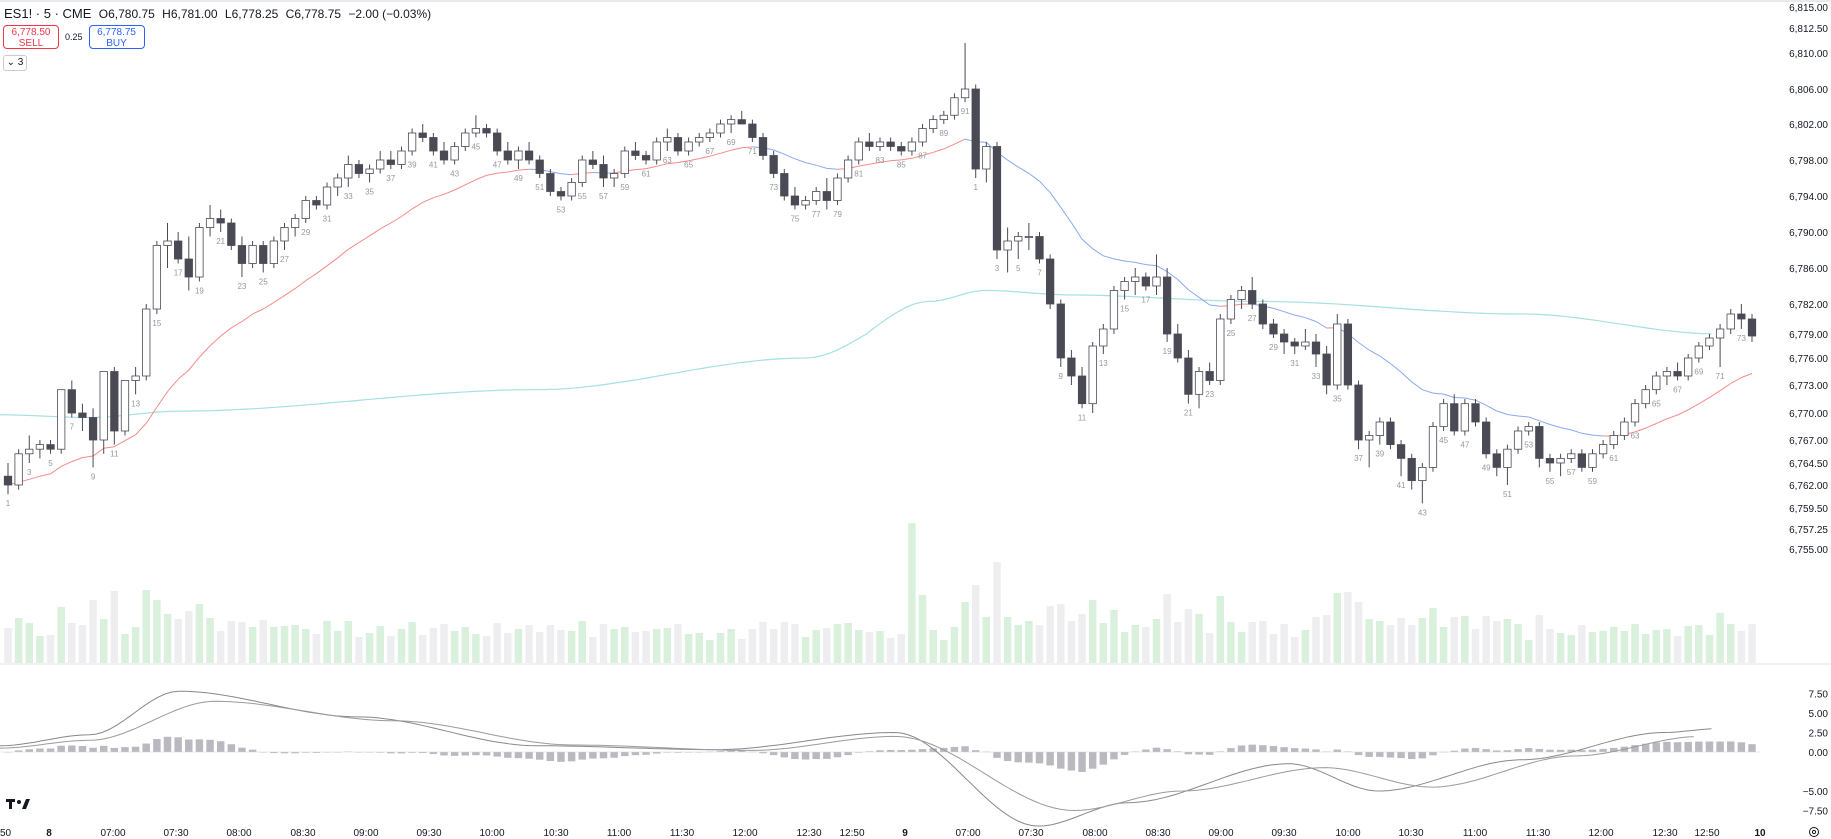 Image resolution: width=1831 pixels, height=839 pixels. What do you see at coordinates (31, 37) in the screenshot?
I see `sell-button: 6,778.50 SELL` at bounding box center [31, 37].